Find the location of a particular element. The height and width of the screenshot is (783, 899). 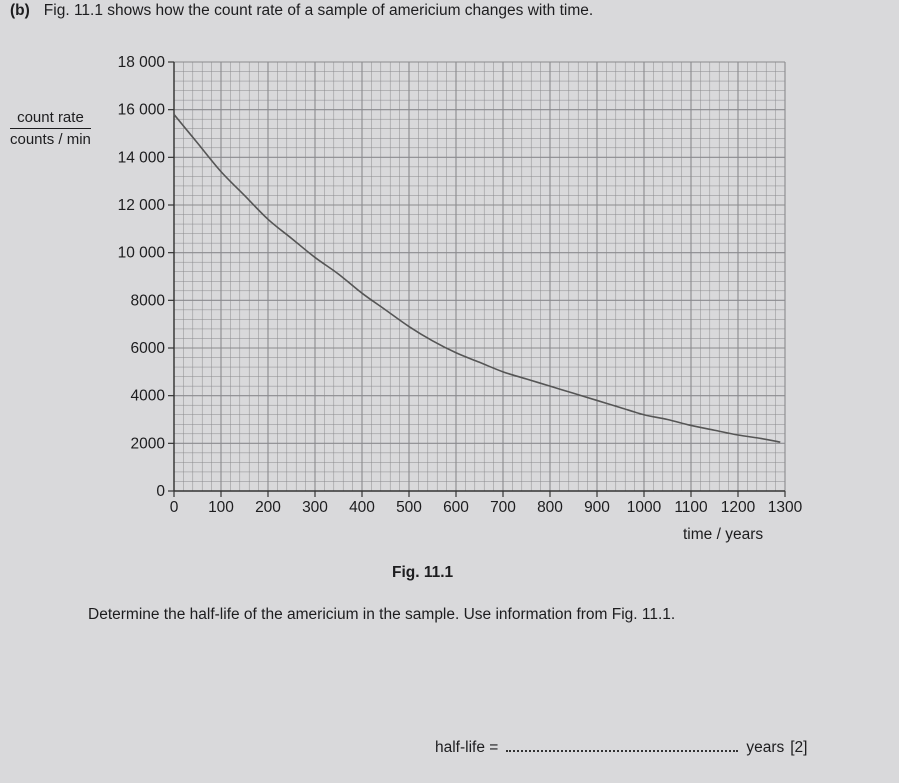

y-tick-label: 0 is located at coordinates (160, 491).